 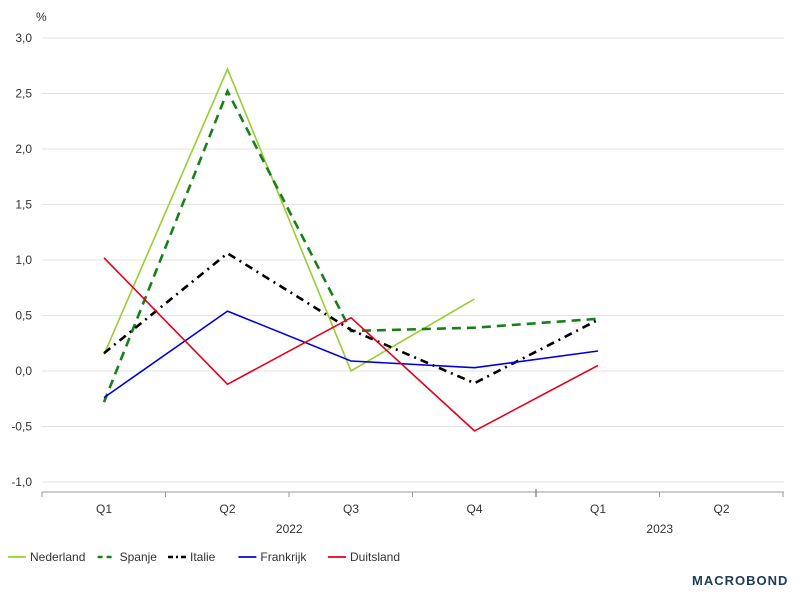 I want to click on year-label: 2023, so click(x=659, y=529).